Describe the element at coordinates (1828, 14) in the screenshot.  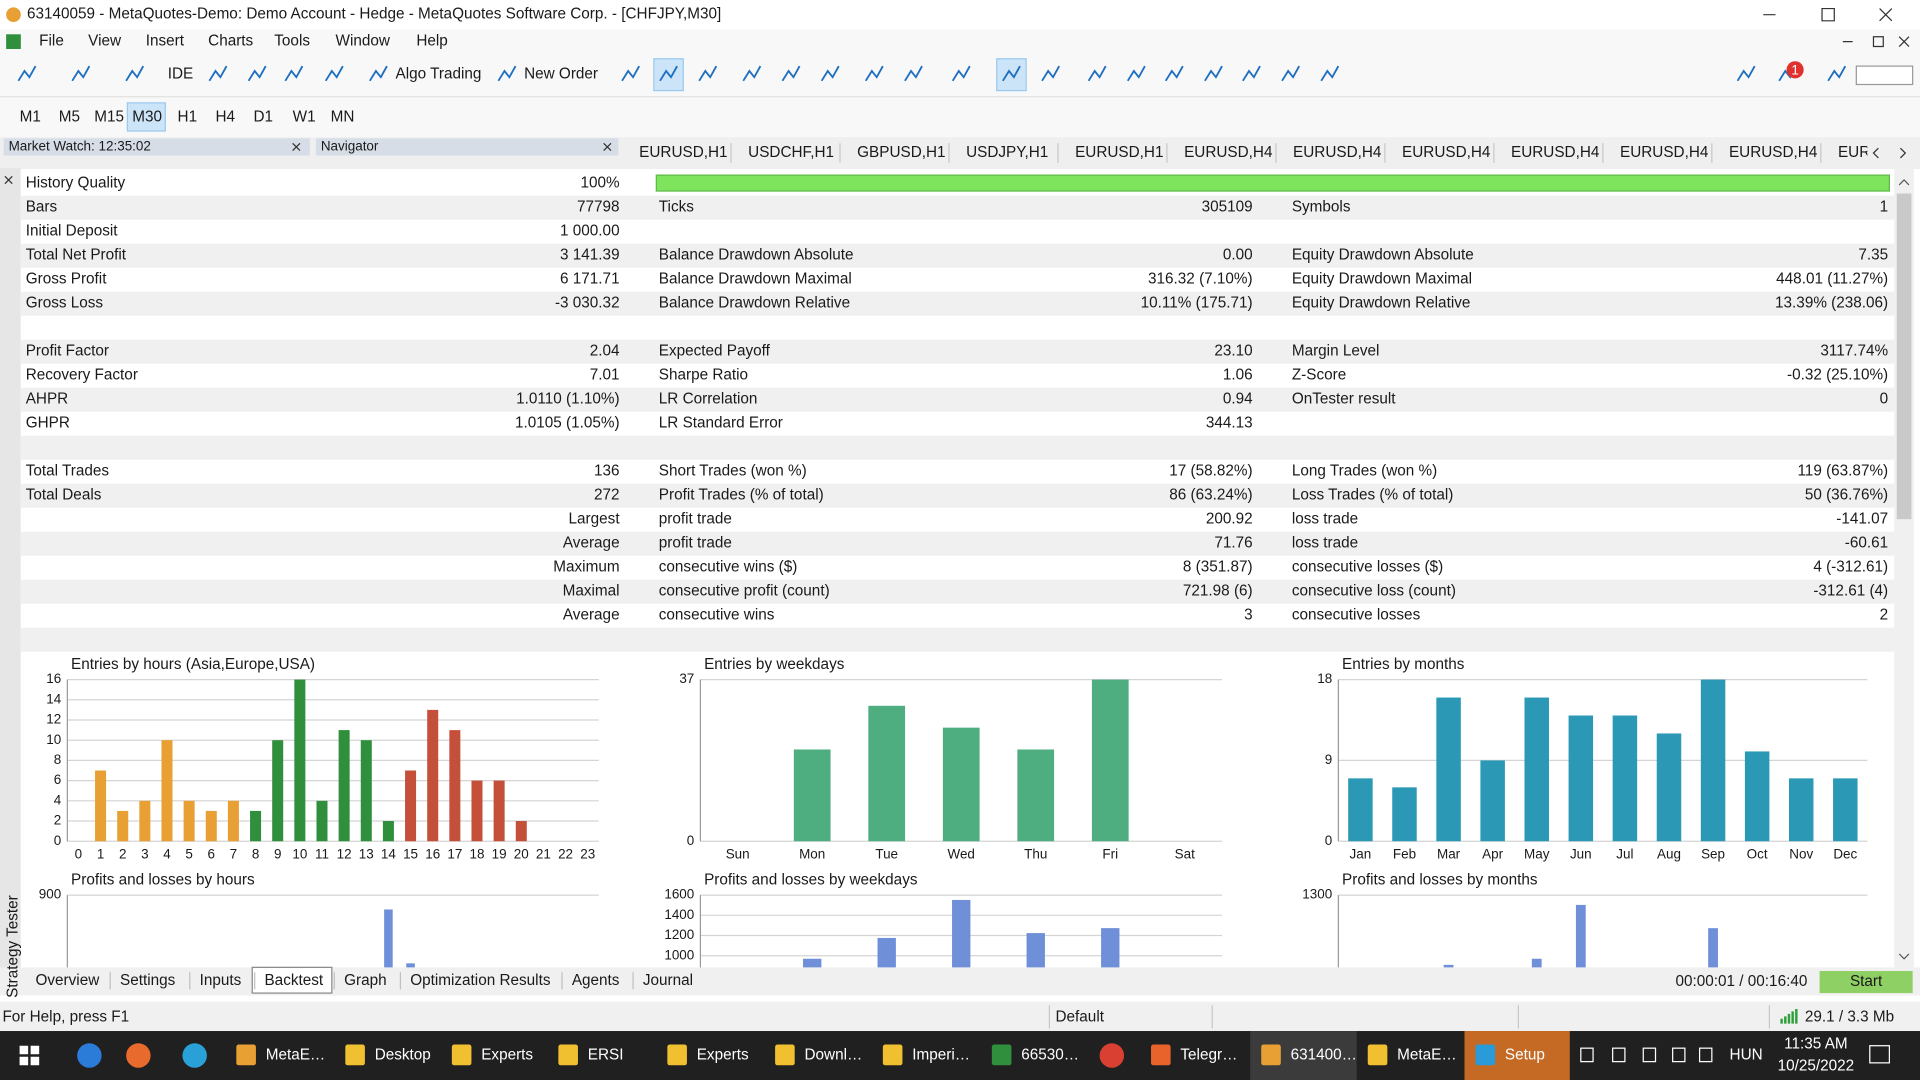
I see `window-controls` at that location.